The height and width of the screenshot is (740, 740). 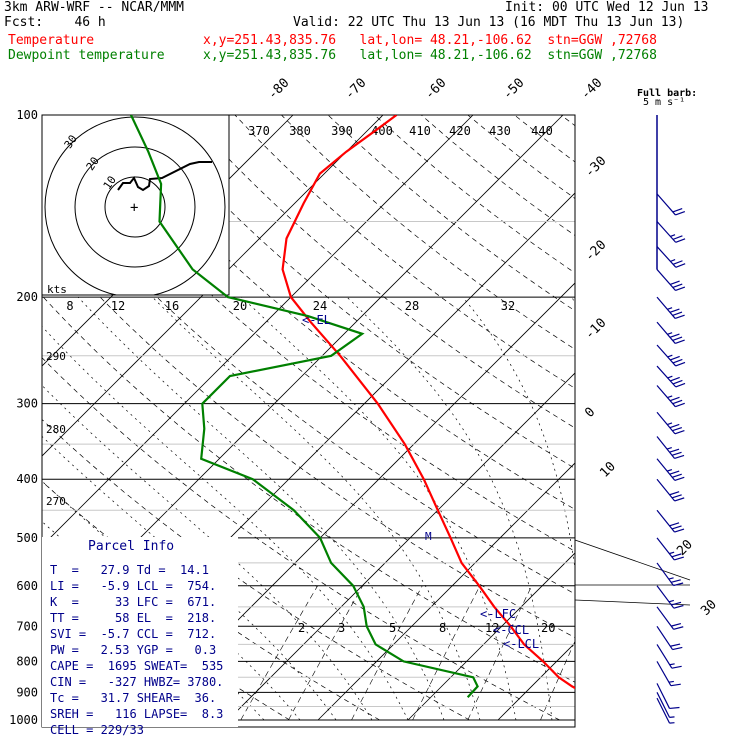 I want to click on forecast-hour: Fcst: 46 h, so click(x=55, y=22).